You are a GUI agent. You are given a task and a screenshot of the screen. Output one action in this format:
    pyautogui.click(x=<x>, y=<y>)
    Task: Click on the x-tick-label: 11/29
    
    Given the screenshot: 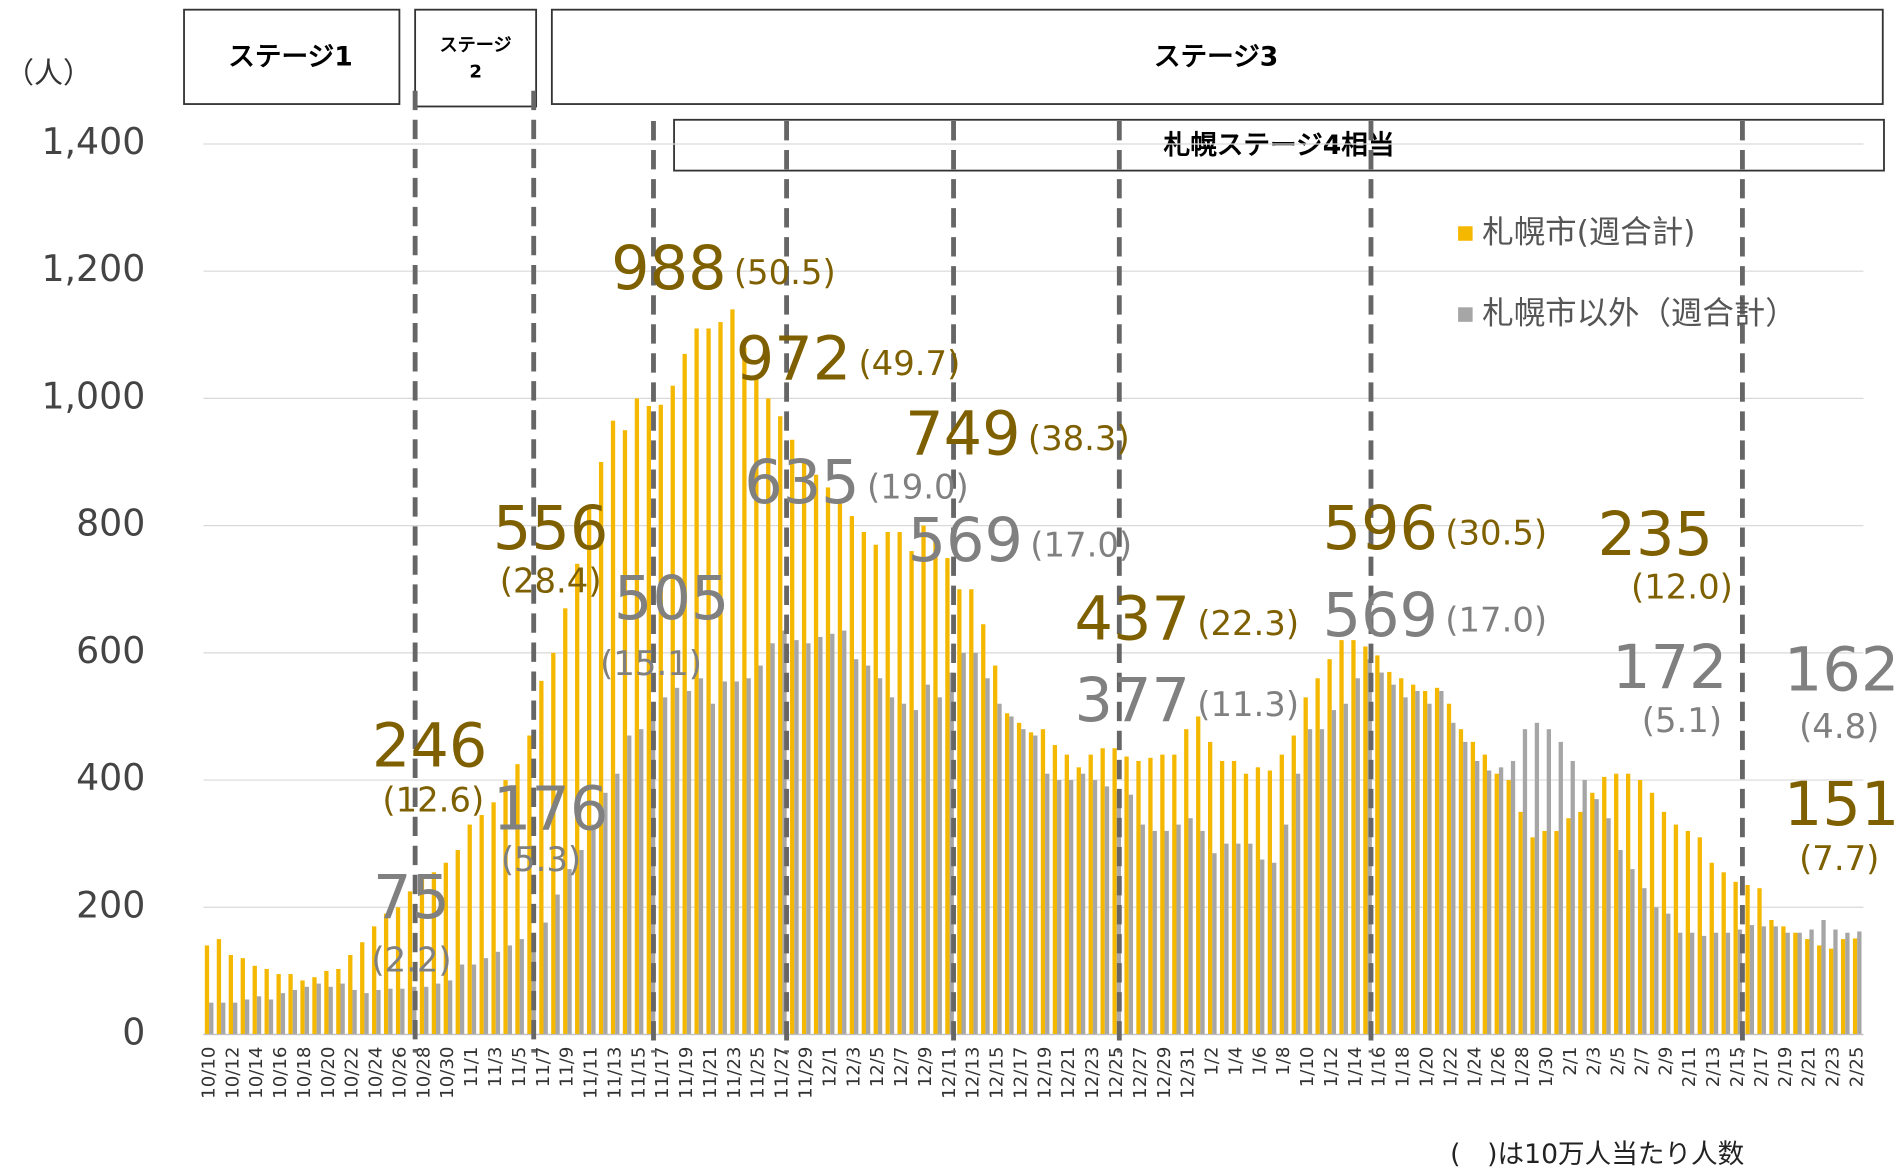 What is the action you would take?
    pyautogui.click(x=805, y=1073)
    